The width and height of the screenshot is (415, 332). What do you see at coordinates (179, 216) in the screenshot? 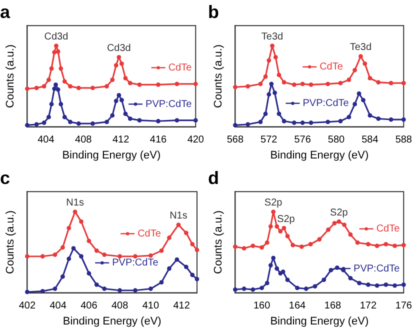
I see `annotation: N1s` at bounding box center [179, 216].